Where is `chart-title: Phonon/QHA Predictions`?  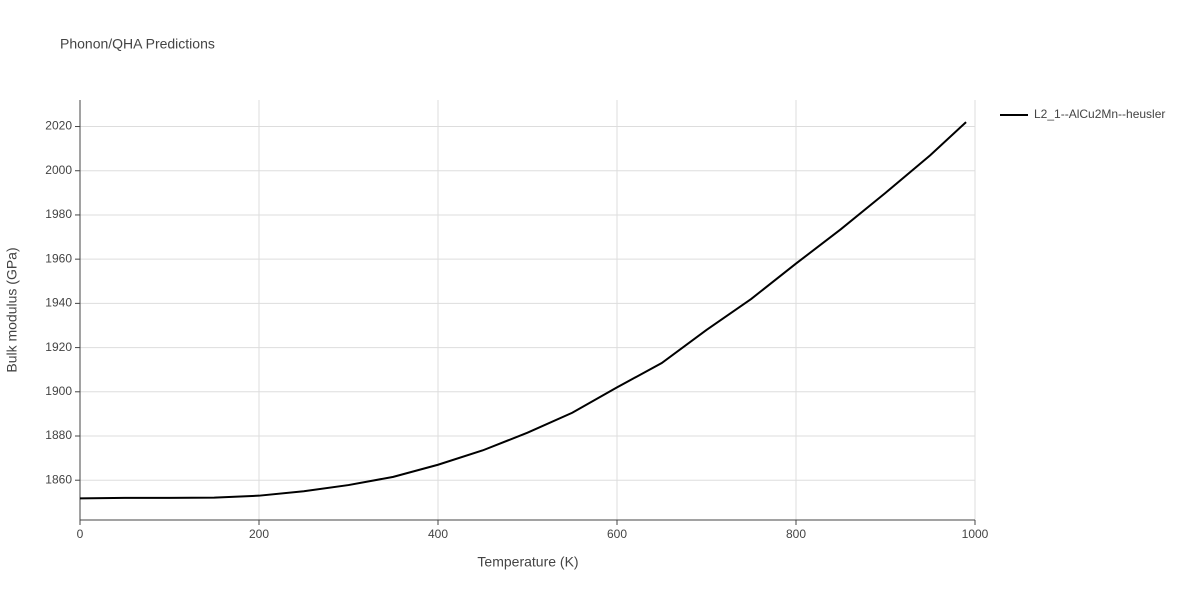
chart-title: Phonon/QHA Predictions is located at coordinates (137, 44).